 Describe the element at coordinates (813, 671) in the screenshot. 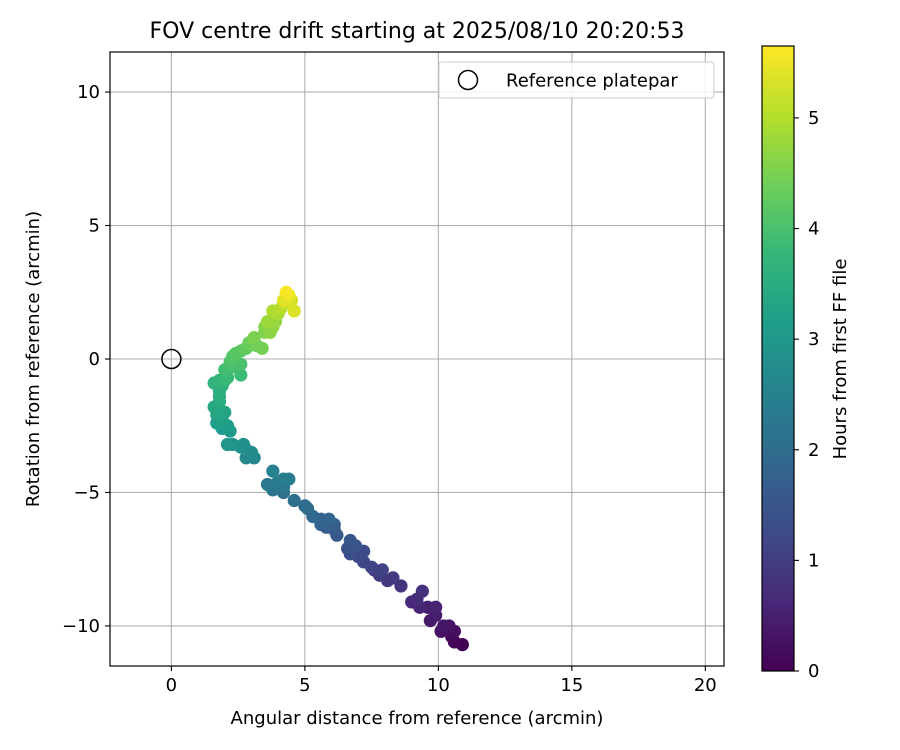

I see `colorbar-tick-label: 0` at that location.